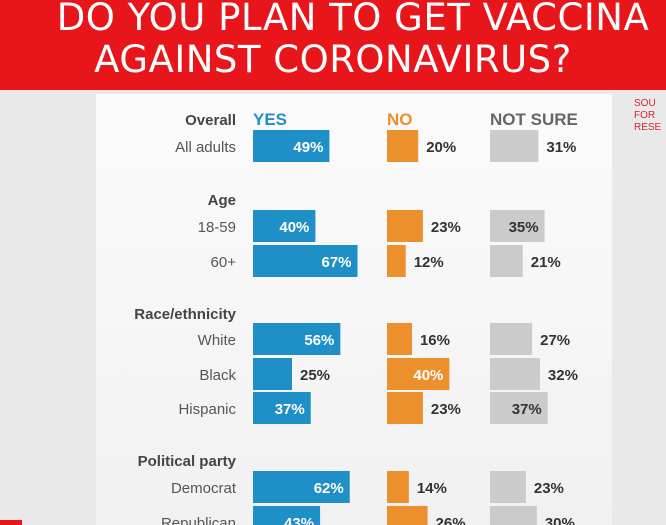  I want to click on bar-yes-white, so click(297, 339).